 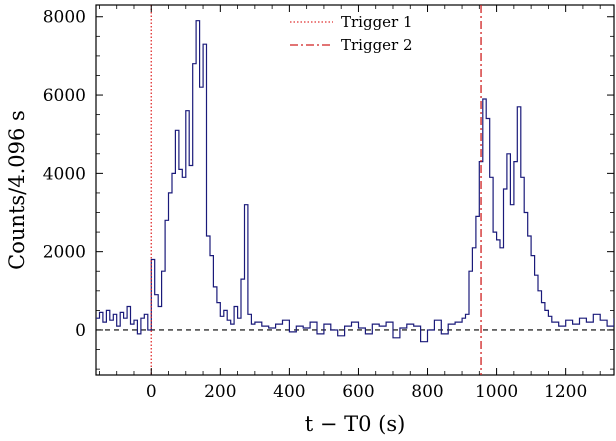 I want to click on x-tick-label: 0, so click(x=151, y=392).